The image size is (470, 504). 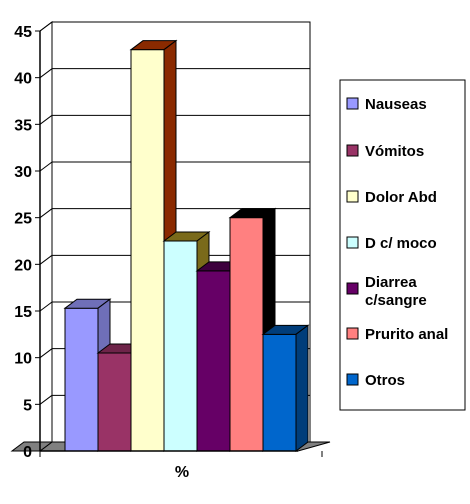 What do you see at coordinates (23, 265) in the screenshot?
I see `y-tick-label: 20` at bounding box center [23, 265].